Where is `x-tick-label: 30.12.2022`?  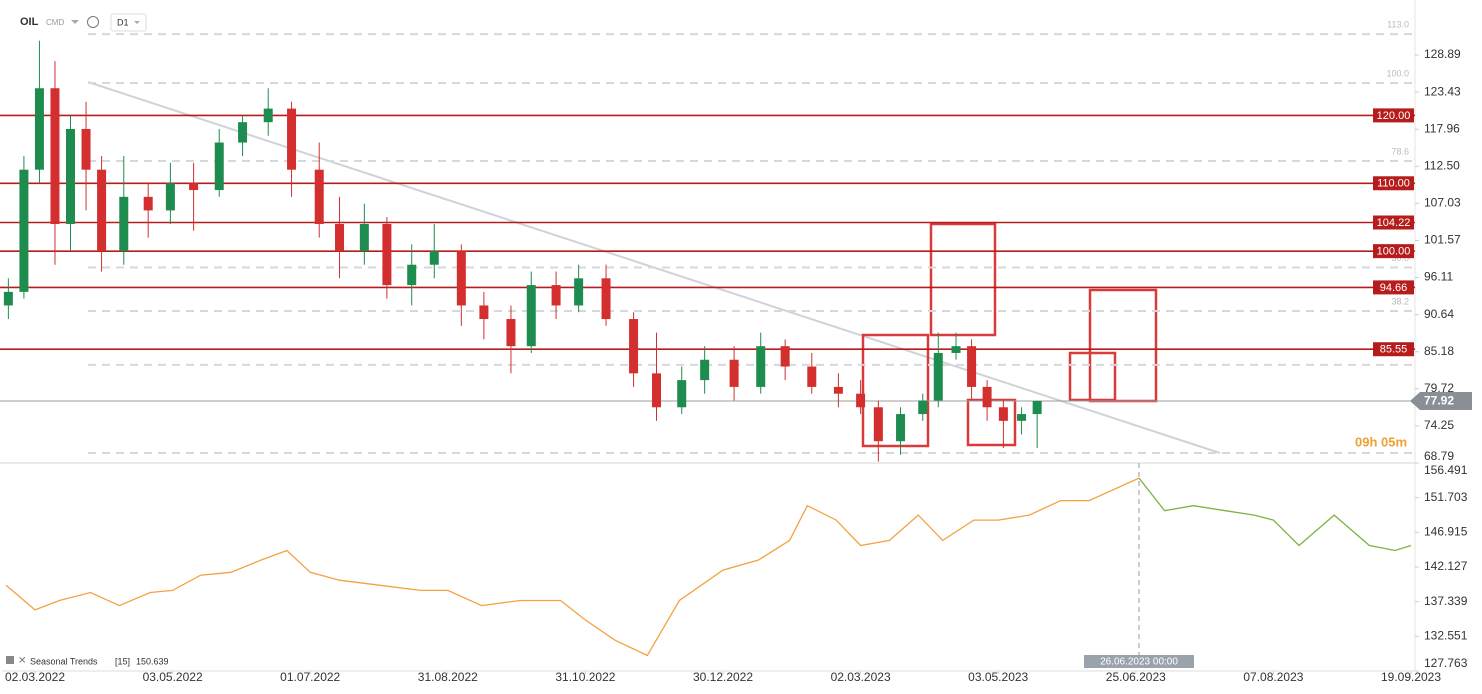
x-tick-label: 30.12.2022 is located at coordinates (723, 677).